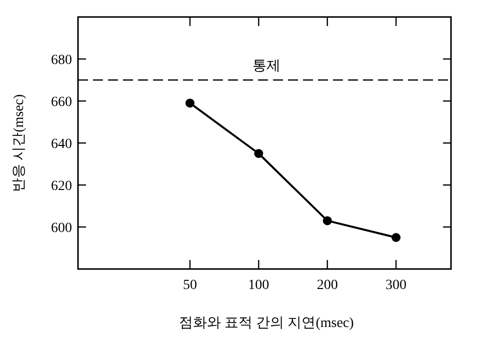 This screenshot has width=487, height=346. Describe the element at coordinates (327, 285) in the screenshot. I see `x-tick-label: 200` at that location.